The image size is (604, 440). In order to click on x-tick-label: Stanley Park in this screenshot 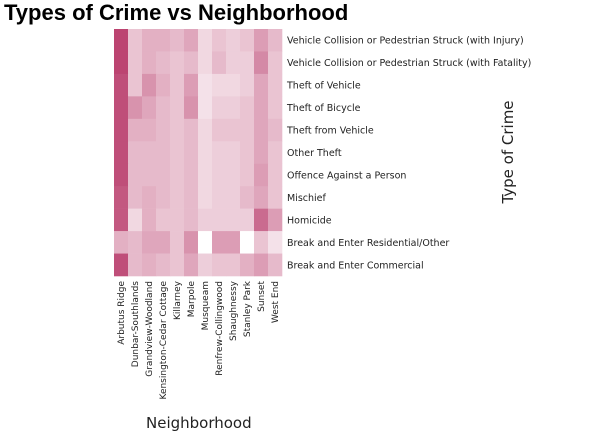, I will do `click(248, 308)`.